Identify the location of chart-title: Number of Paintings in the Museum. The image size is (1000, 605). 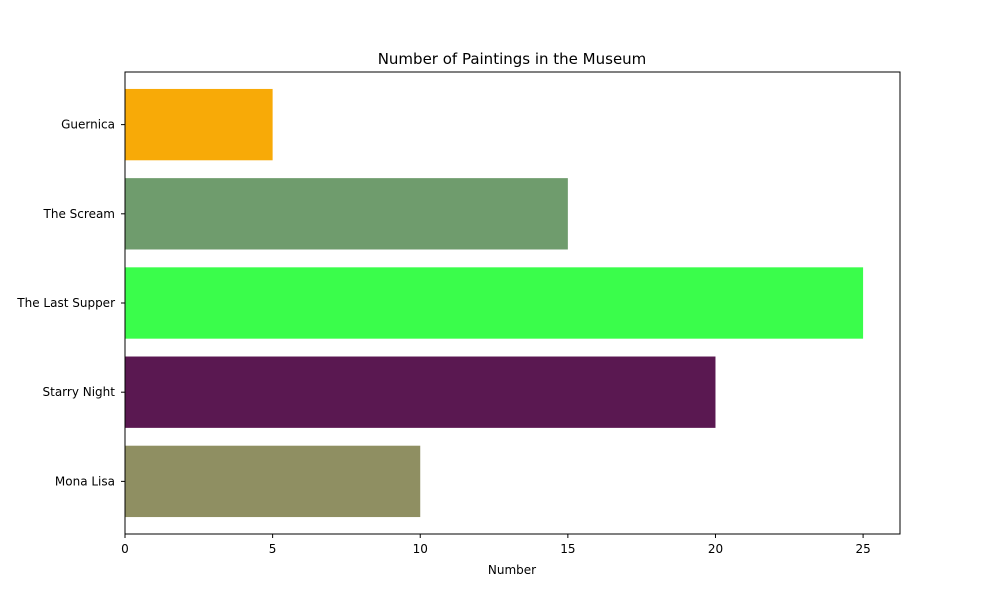
(512, 59).